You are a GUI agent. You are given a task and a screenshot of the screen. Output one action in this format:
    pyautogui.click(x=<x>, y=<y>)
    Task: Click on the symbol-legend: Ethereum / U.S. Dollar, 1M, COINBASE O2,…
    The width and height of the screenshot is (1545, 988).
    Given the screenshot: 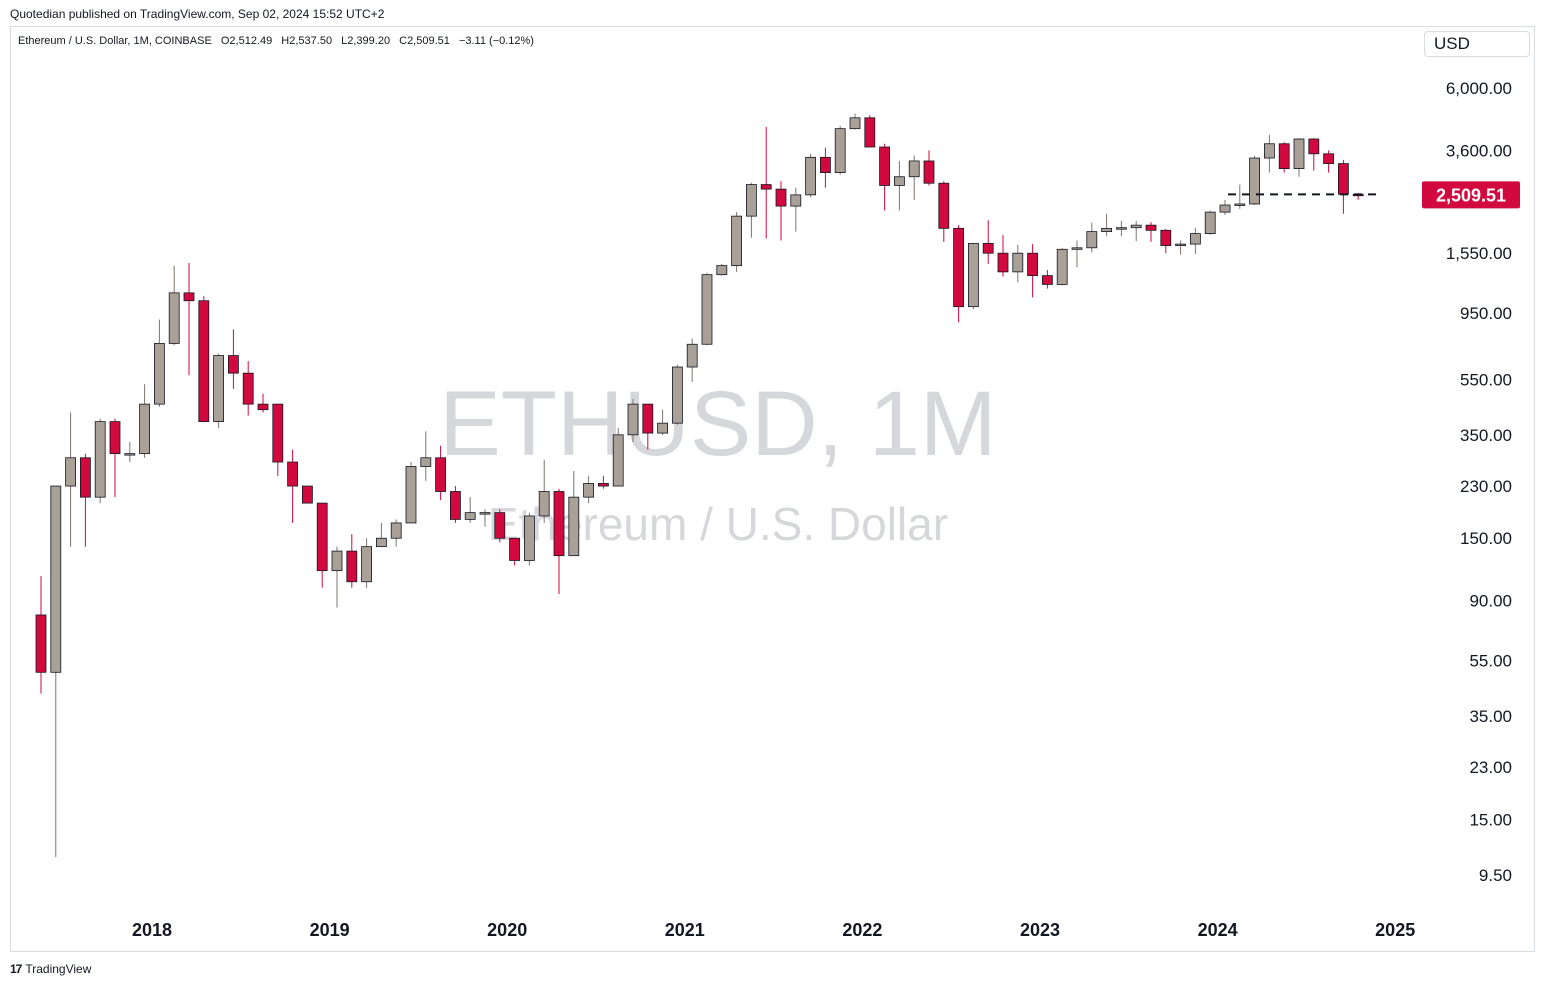 What is the action you would take?
    pyautogui.click(x=279, y=41)
    